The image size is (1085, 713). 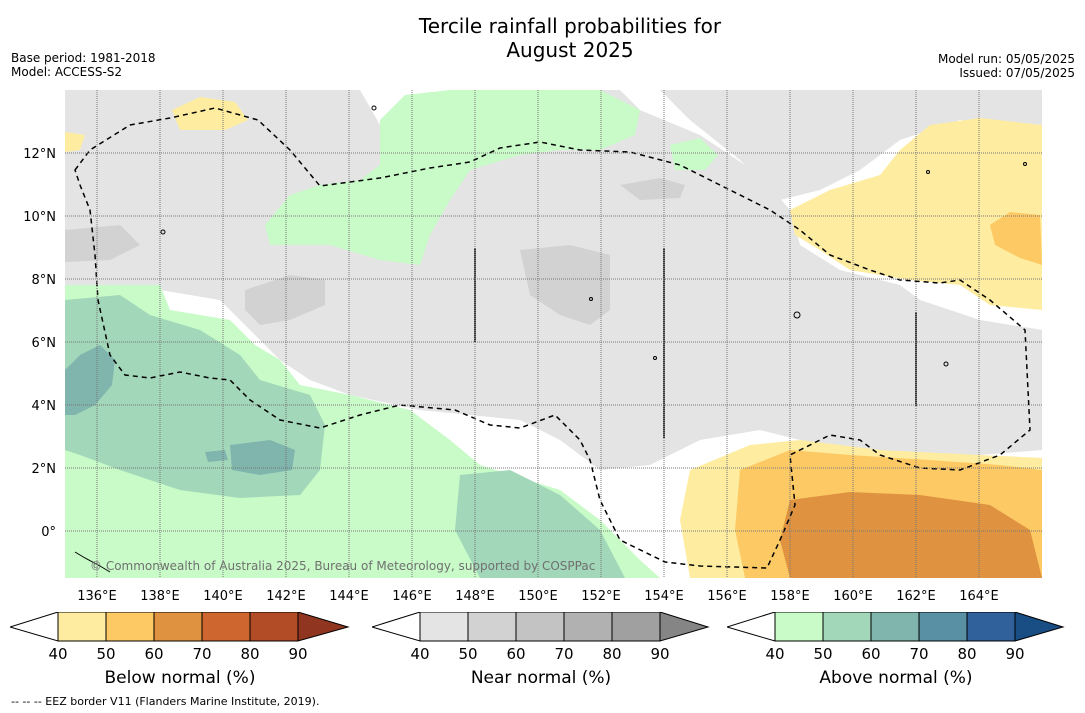 I want to click on cb-above-tick: 80, so click(x=966, y=653).